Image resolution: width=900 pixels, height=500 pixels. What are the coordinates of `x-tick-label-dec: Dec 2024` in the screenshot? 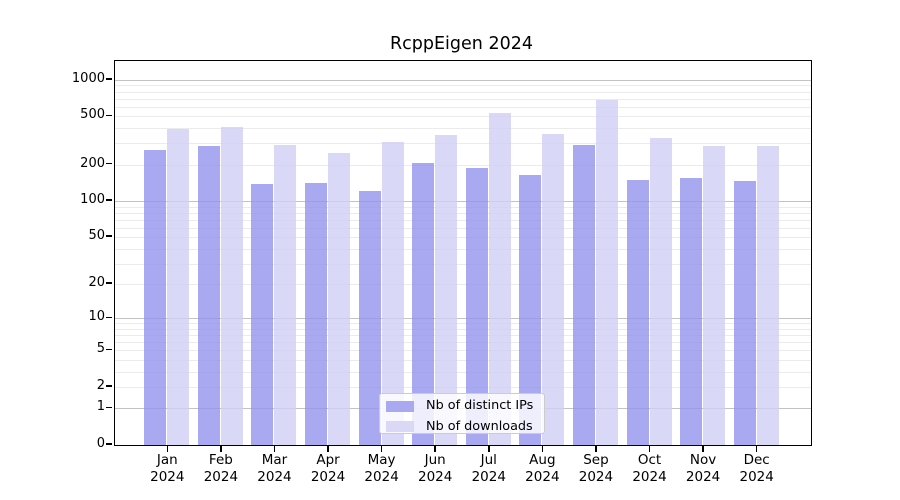 It's located at (756, 468).